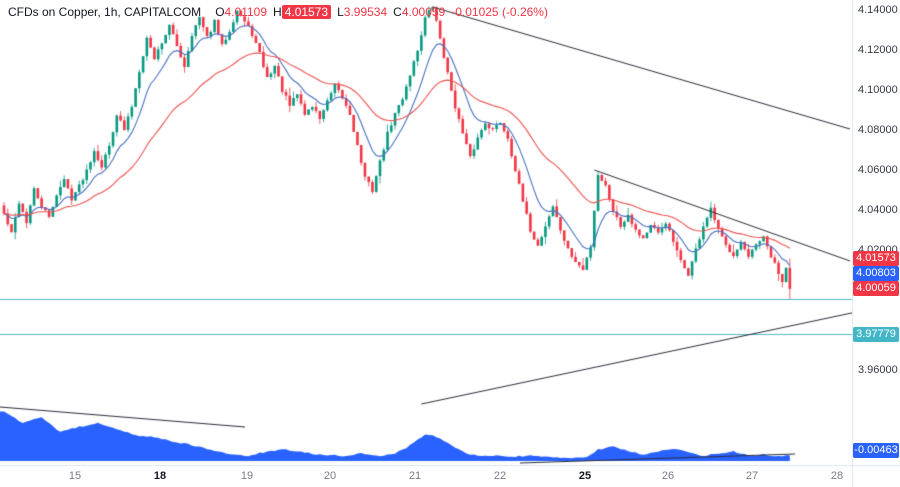 Image resolution: width=900 pixels, height=487 pixels. What do you see at coordinates (876, 334) in the screenshot?
I see `price-badge-level: 3.97779` at bounding box center [876, 334].